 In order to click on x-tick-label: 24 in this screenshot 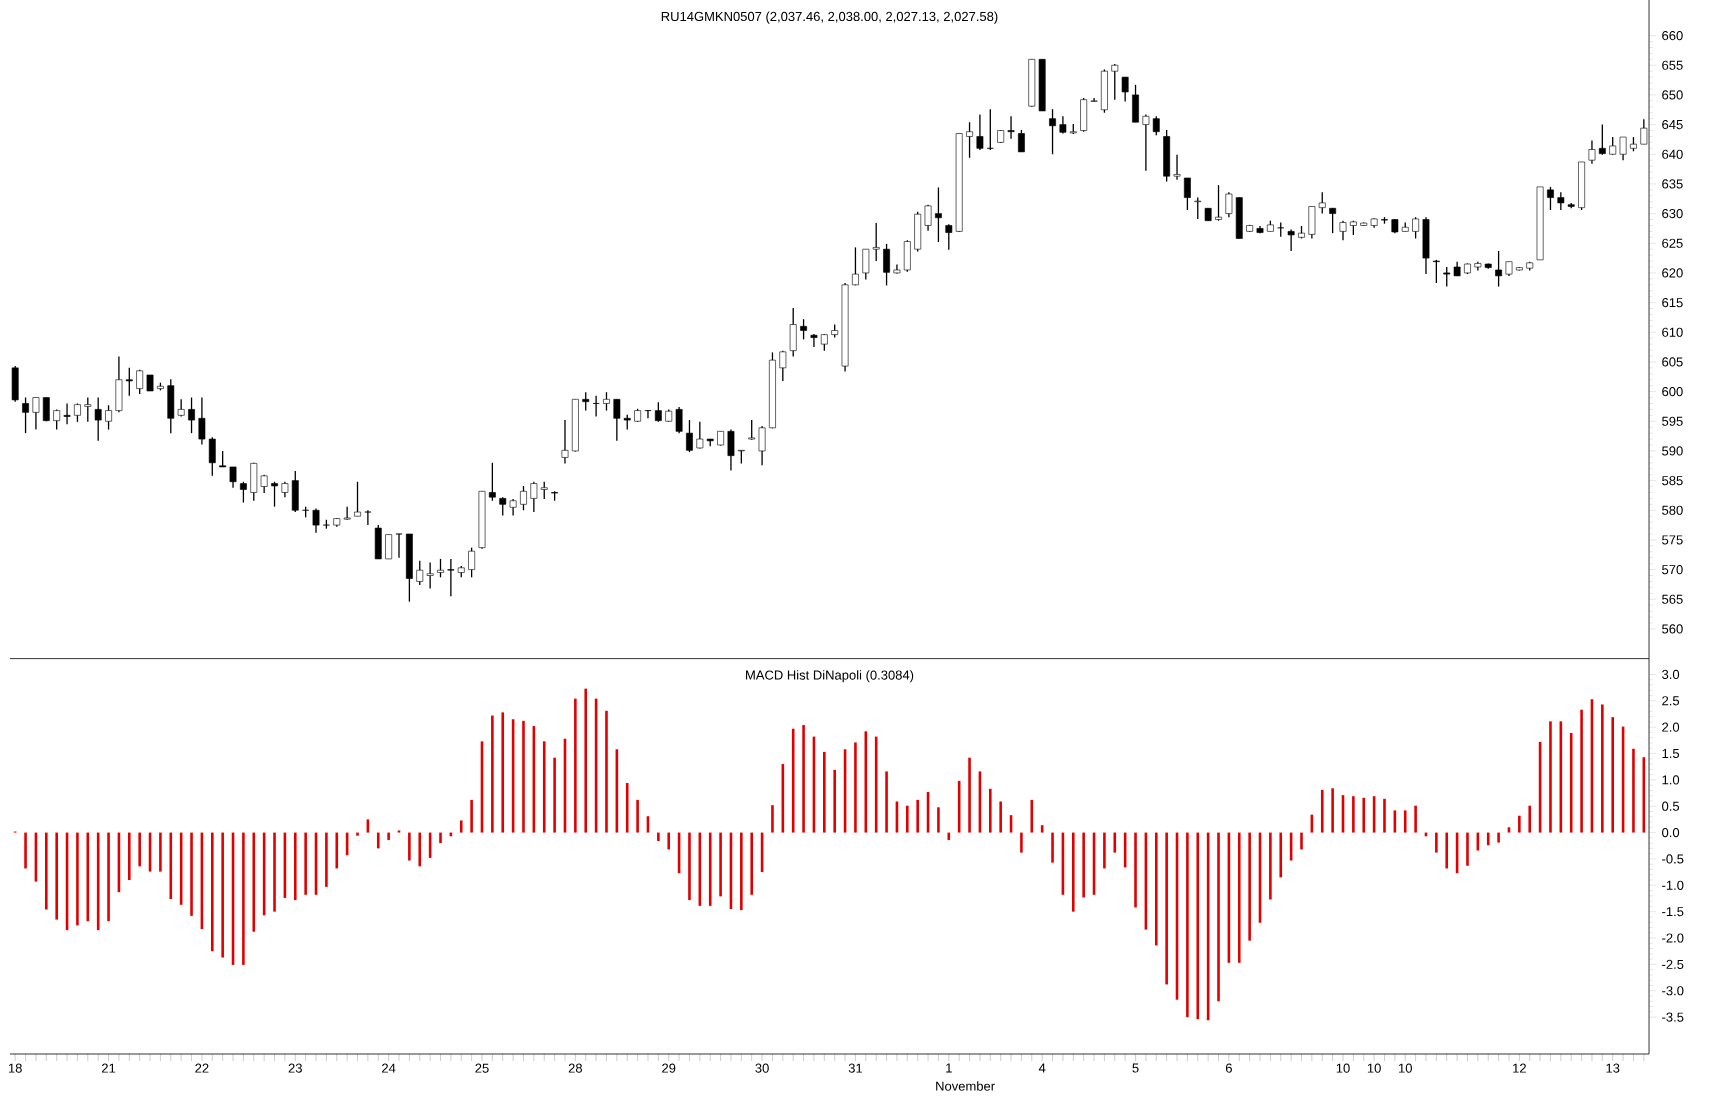, I will do `click(389, 1068)`.